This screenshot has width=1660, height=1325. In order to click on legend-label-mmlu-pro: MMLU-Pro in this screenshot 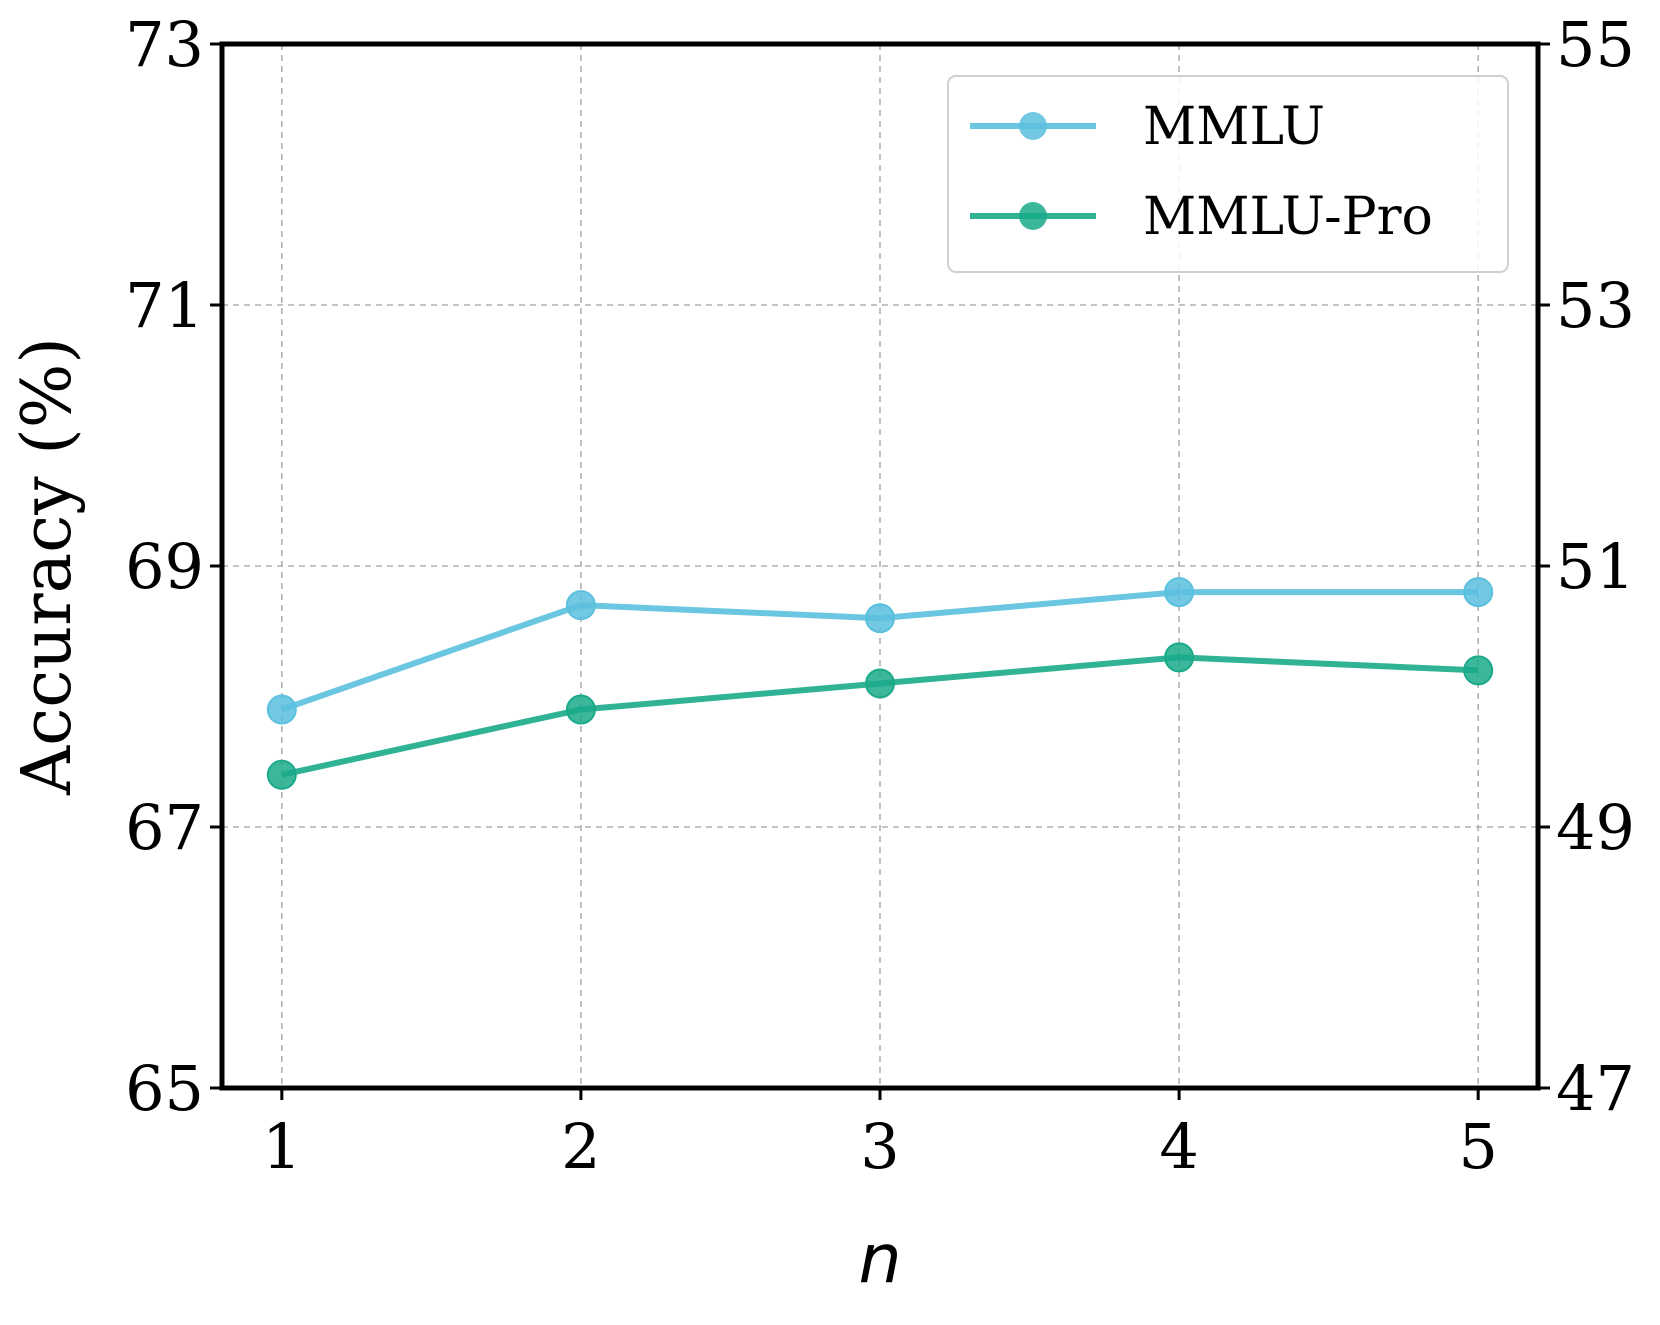, I will do `click(1288, 217)`.